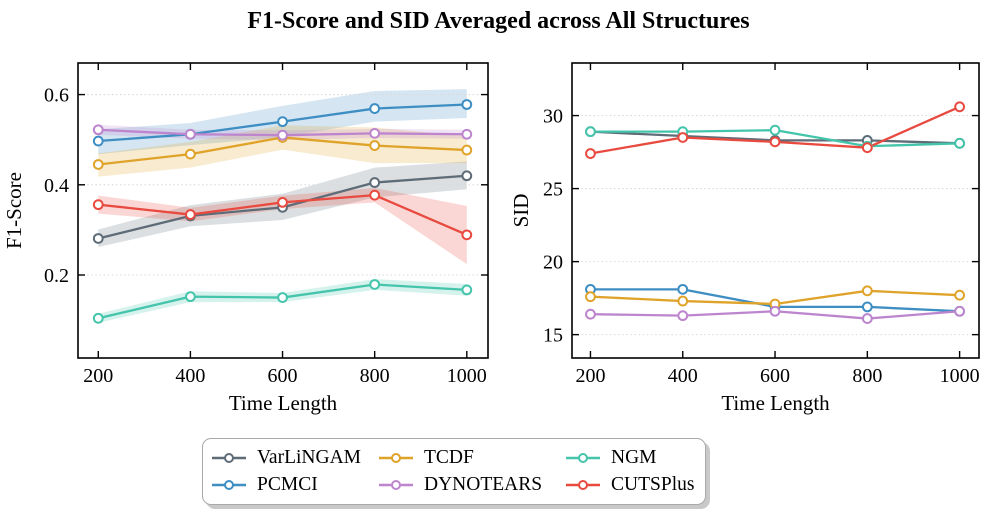 The width and height of the screenshot is (997, 517). I want to click on legend-label: TCDF, so click(449, 457).